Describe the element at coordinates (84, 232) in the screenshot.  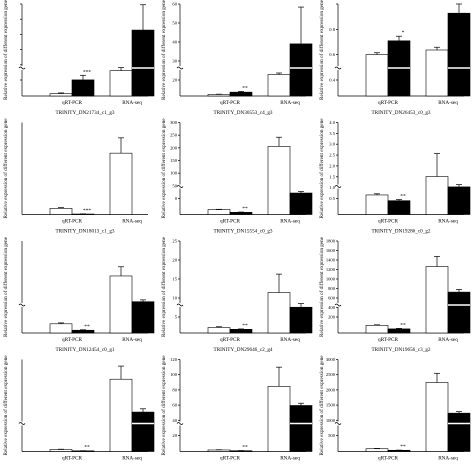
I see `panel-title: TRINITY_DN18013_c1_g3` at that location.